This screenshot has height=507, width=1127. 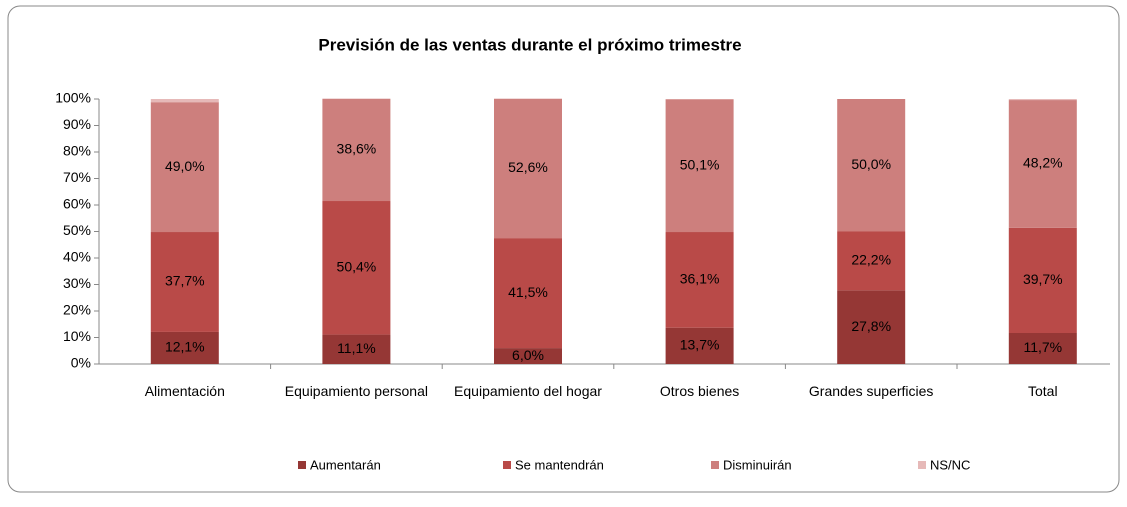 I want to click on data-label: 50,4%, so click(x=357, y=267).